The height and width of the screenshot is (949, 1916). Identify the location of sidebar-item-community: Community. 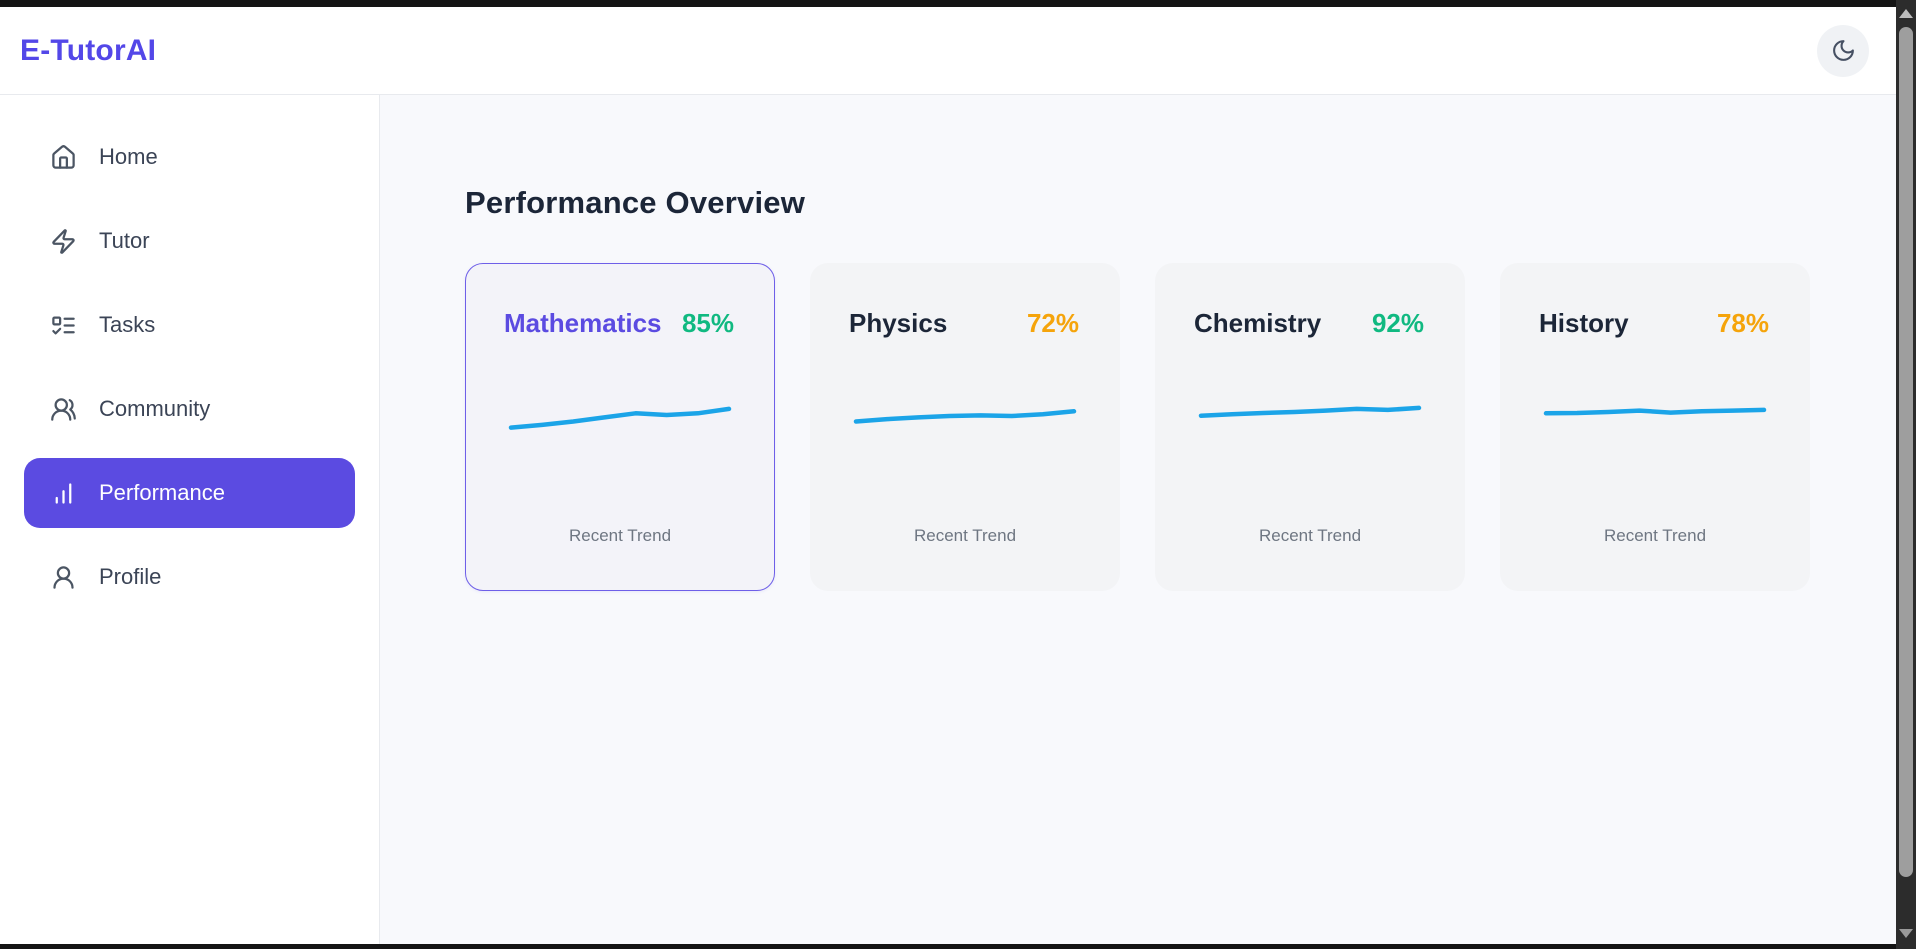
(189, 409).